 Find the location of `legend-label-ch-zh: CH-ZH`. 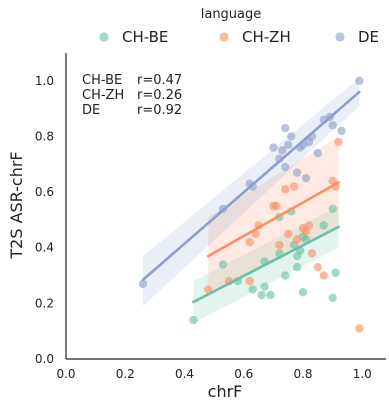

legend-label-ch-zh: CH-ZH is located at coordinates (266, 37).